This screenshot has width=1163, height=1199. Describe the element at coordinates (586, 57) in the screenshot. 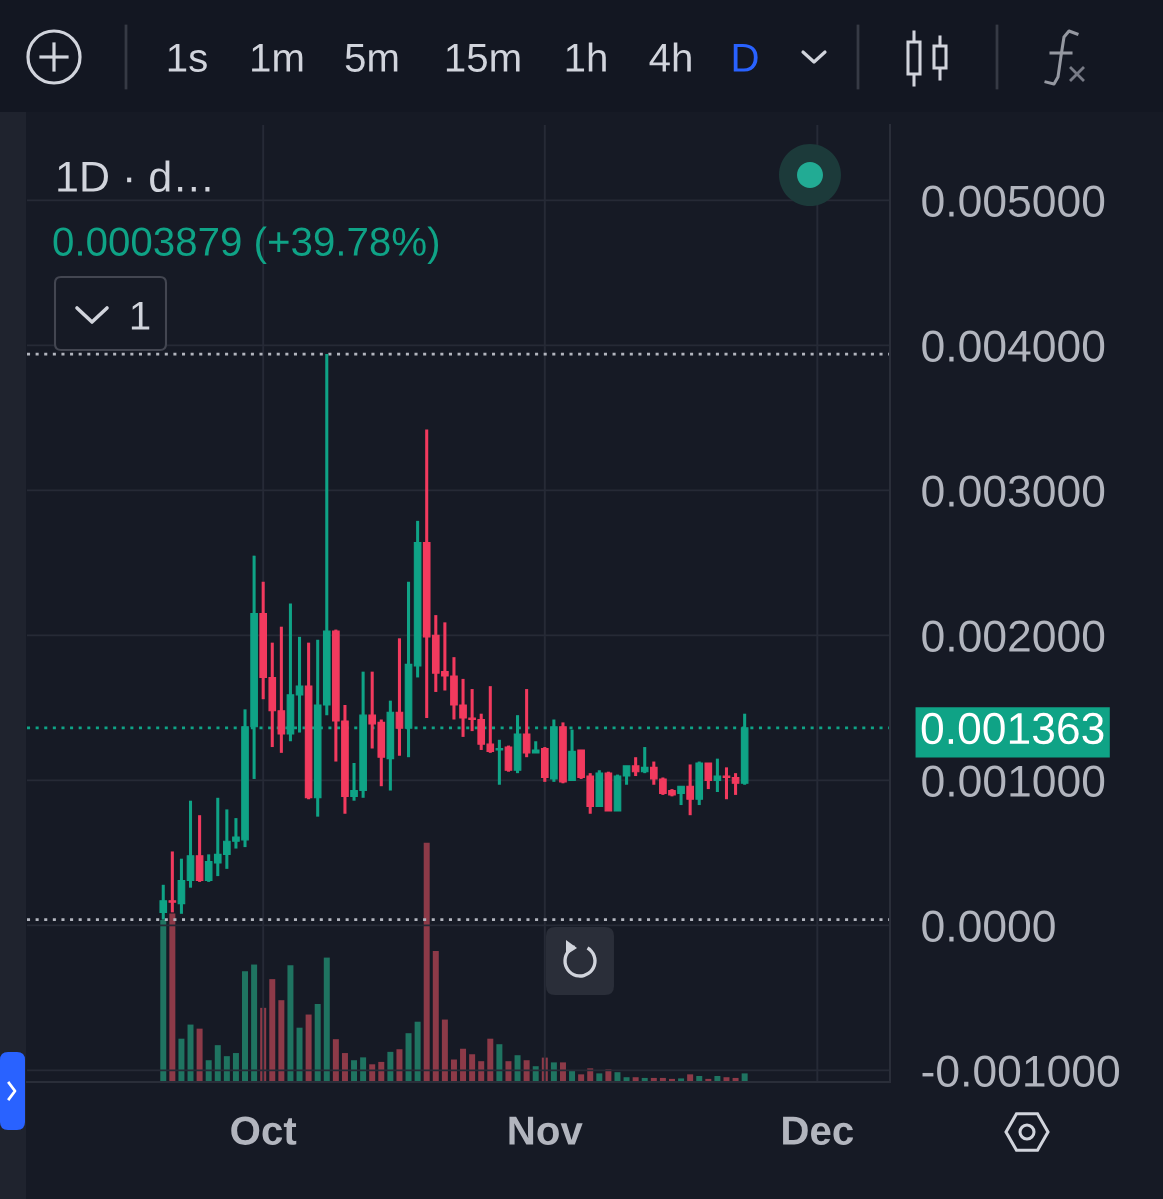

I see `text: 1h` at that location.